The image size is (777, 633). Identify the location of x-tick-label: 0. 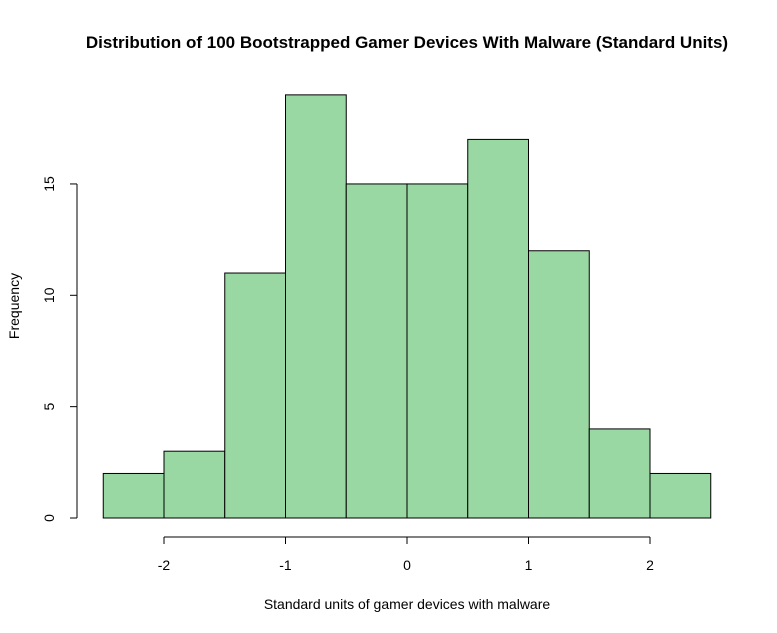
(407, 565).